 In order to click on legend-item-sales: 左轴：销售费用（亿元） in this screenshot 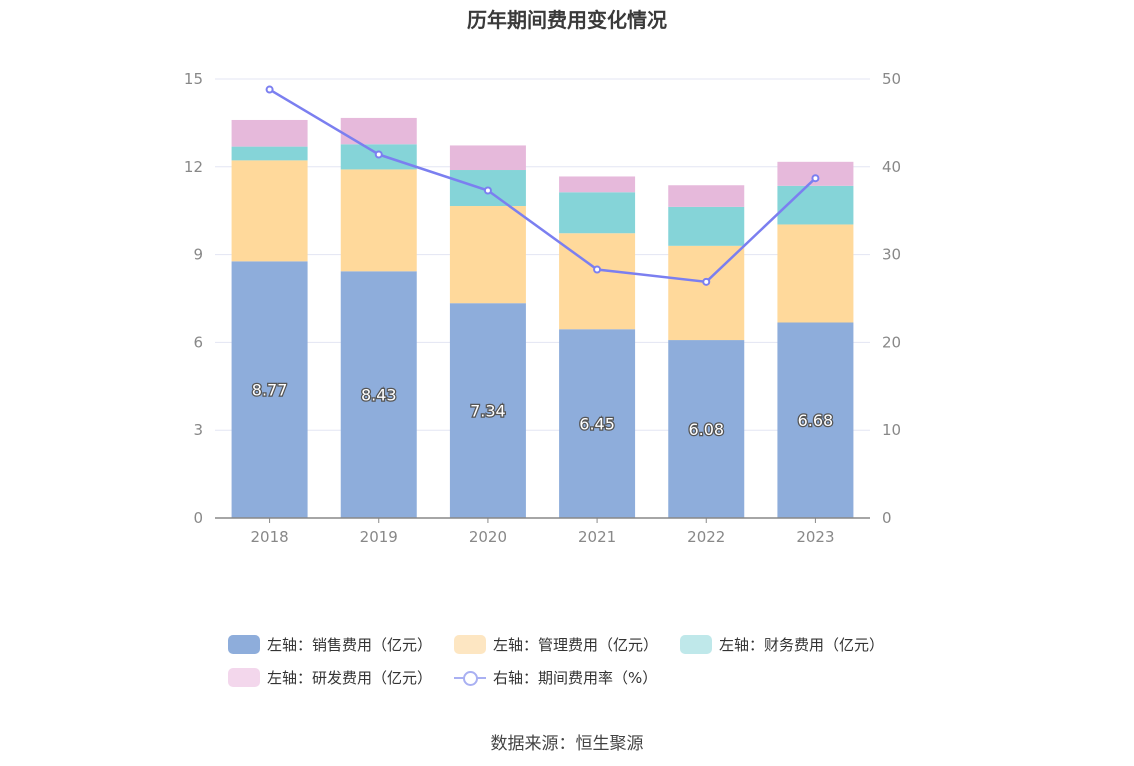, I will do `click(330, 644)`.